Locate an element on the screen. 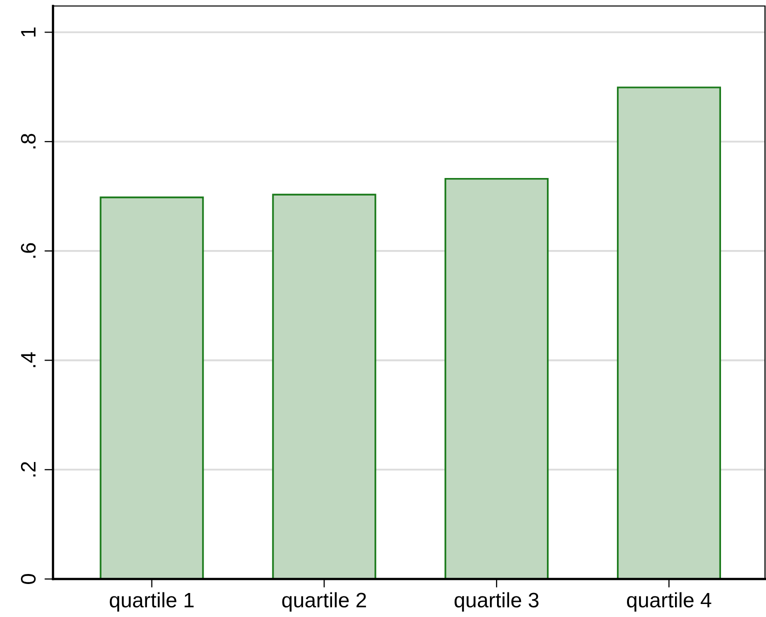 The width and height of the screenshot is (766, 617). y-tick-label: .2 is located at coordinates (28, 469).